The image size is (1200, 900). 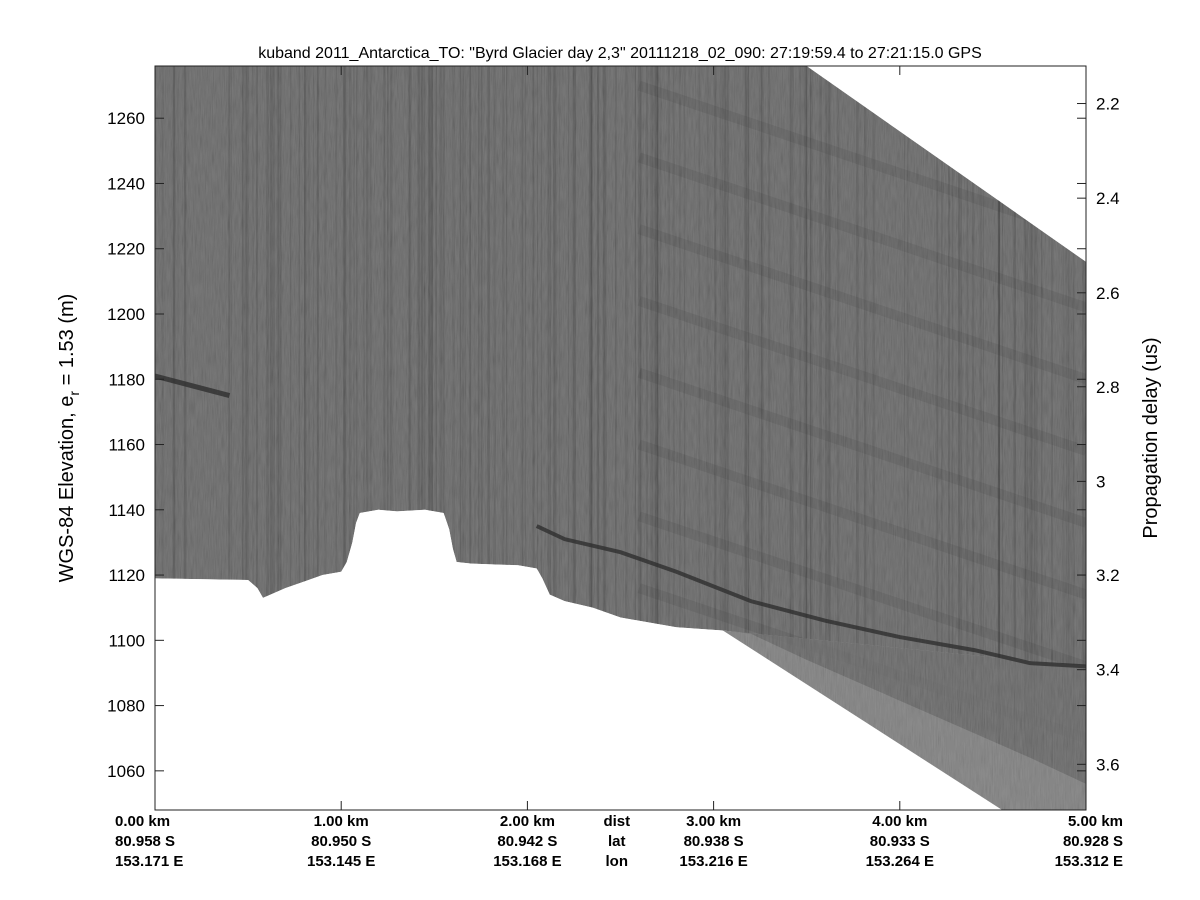 I want to click on x-tick-lat: 80.942 S, so click(x=527, y=841).